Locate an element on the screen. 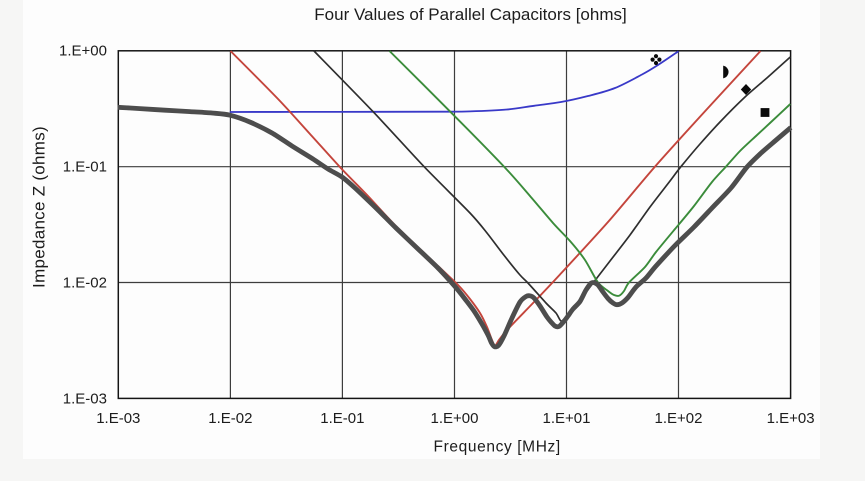 The height and width of the screenshot is (481, 865). svg-text: 1.E+02 is located at coordinates (679, 418).